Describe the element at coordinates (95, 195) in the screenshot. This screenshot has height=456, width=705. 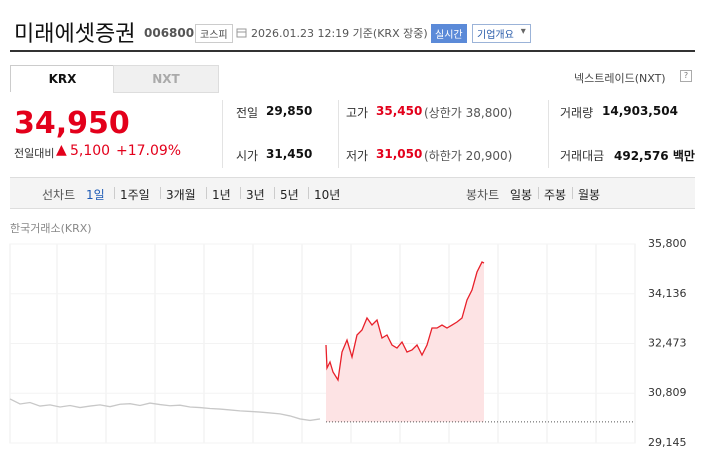
I see `period-button: 1일` at that location.